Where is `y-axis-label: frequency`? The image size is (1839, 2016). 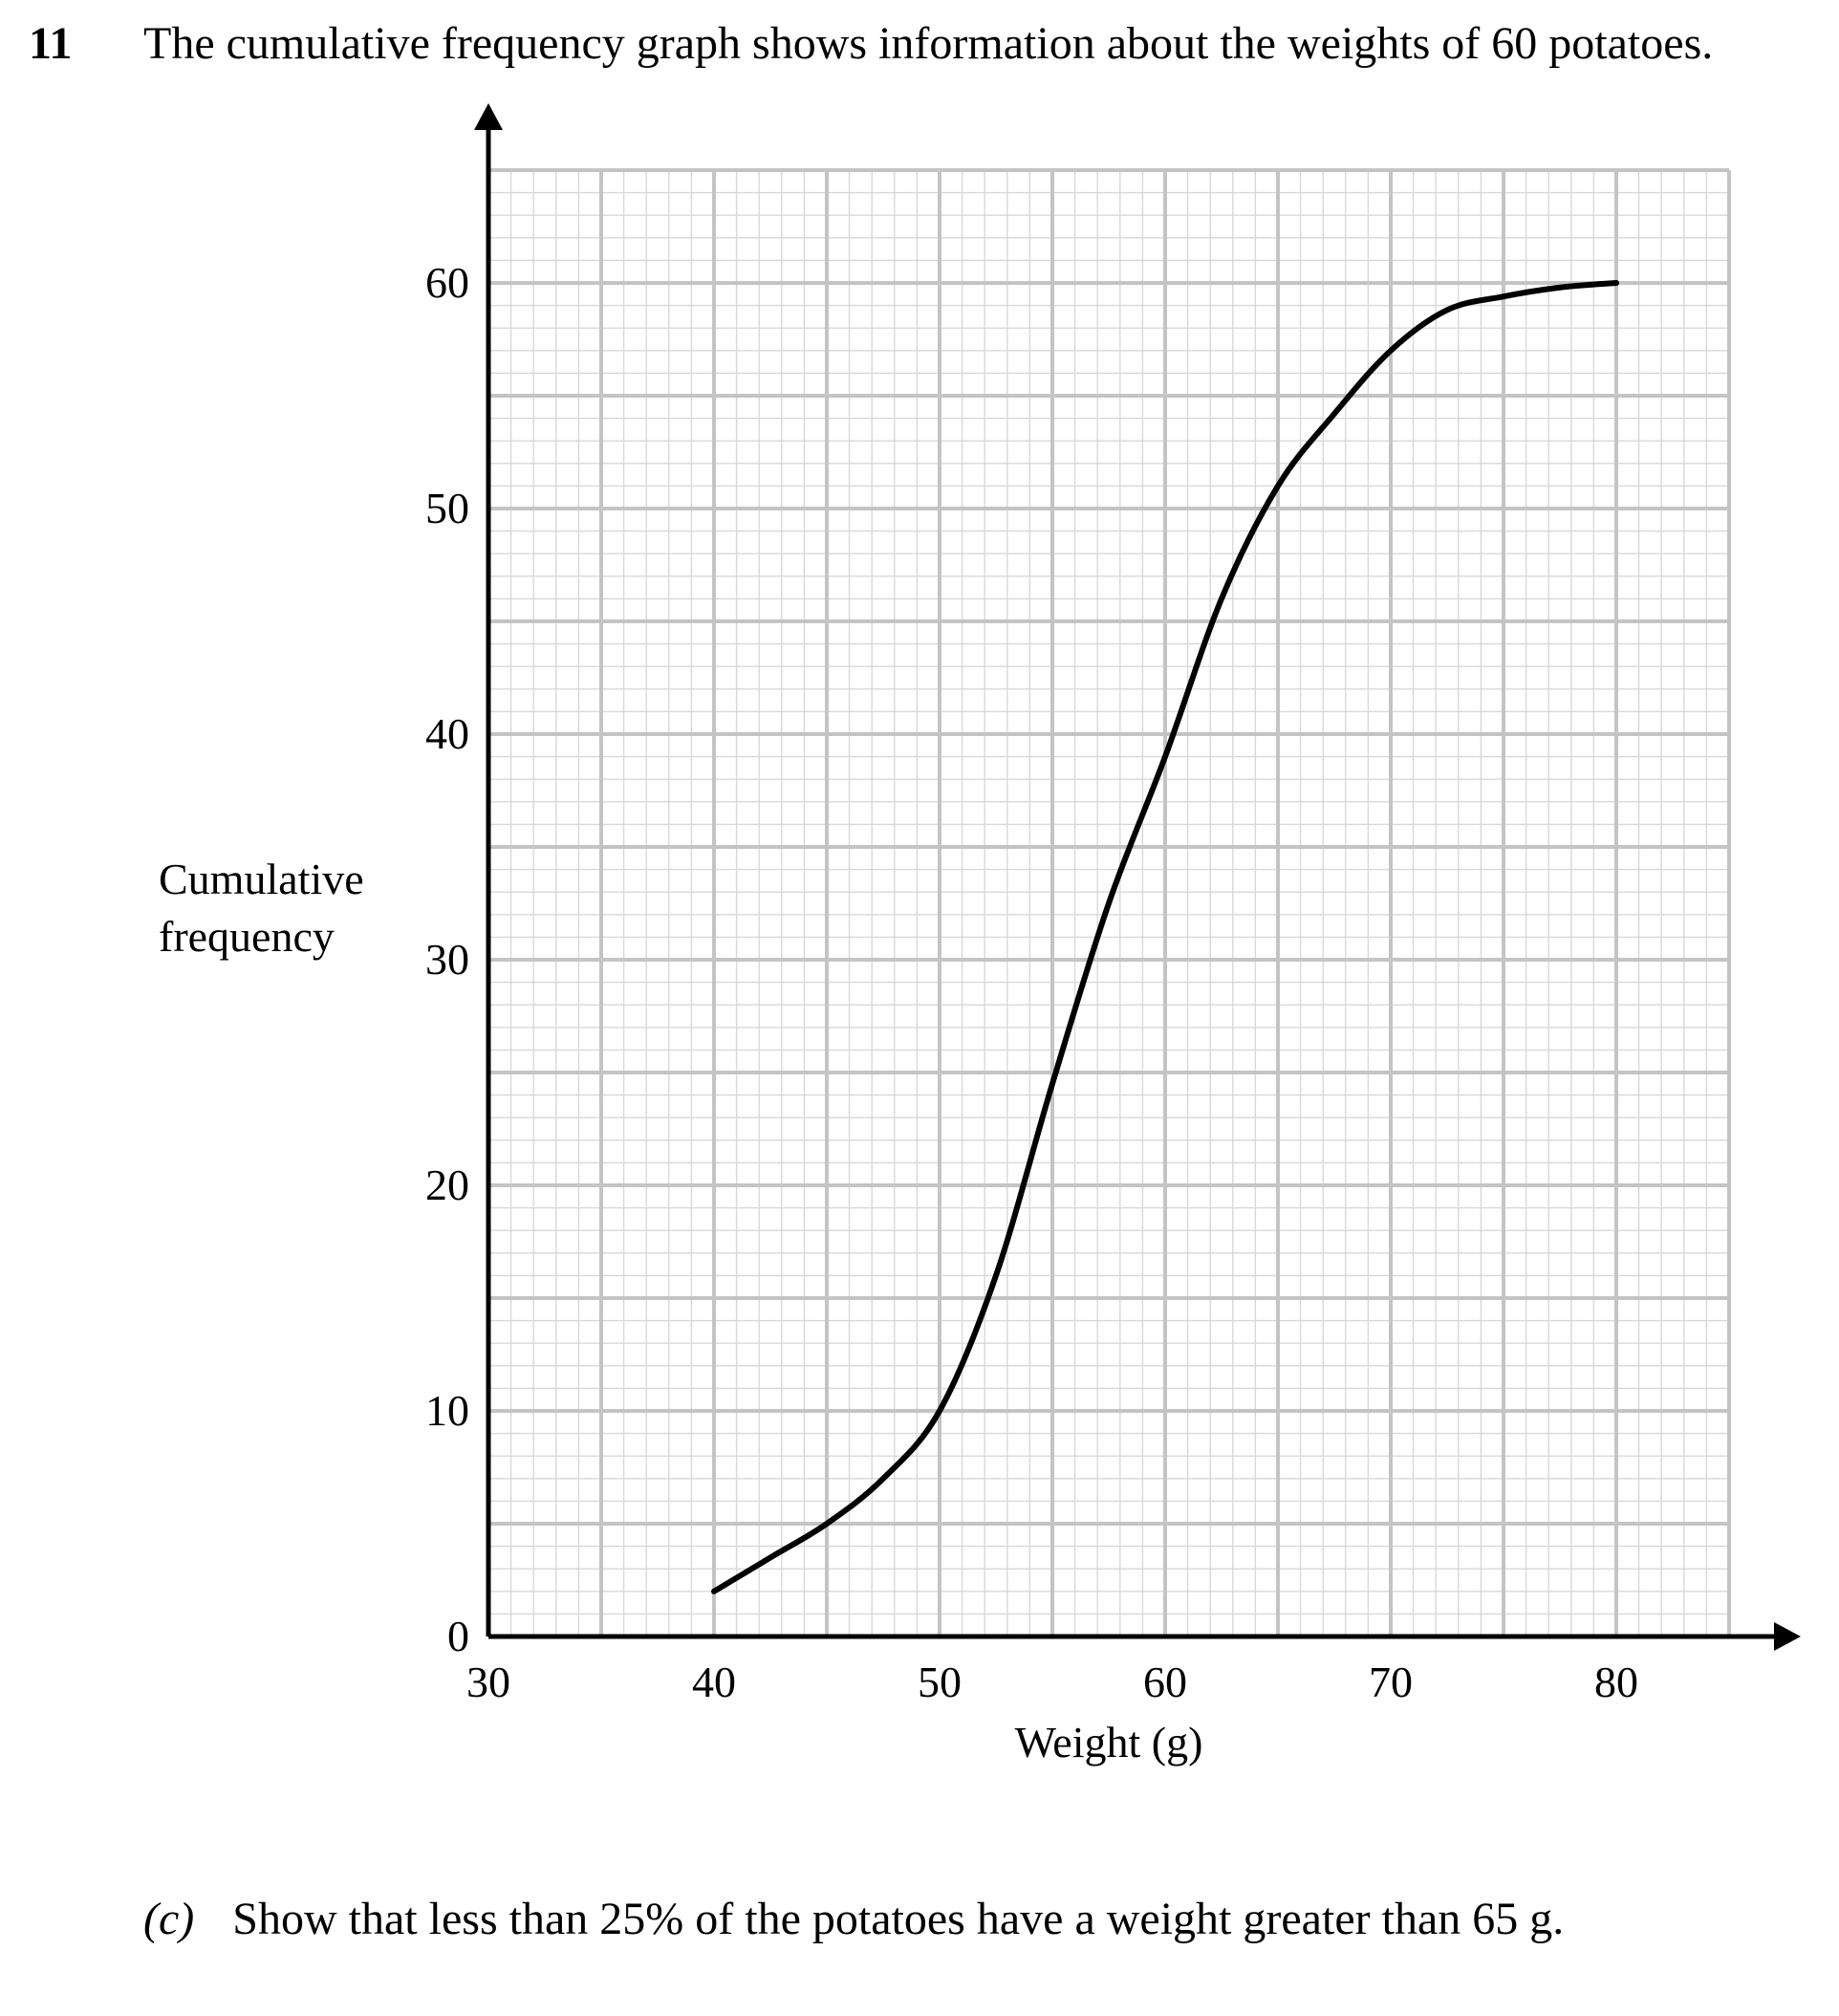 y-axis-label: frequency is located at coordinates (247, 936).